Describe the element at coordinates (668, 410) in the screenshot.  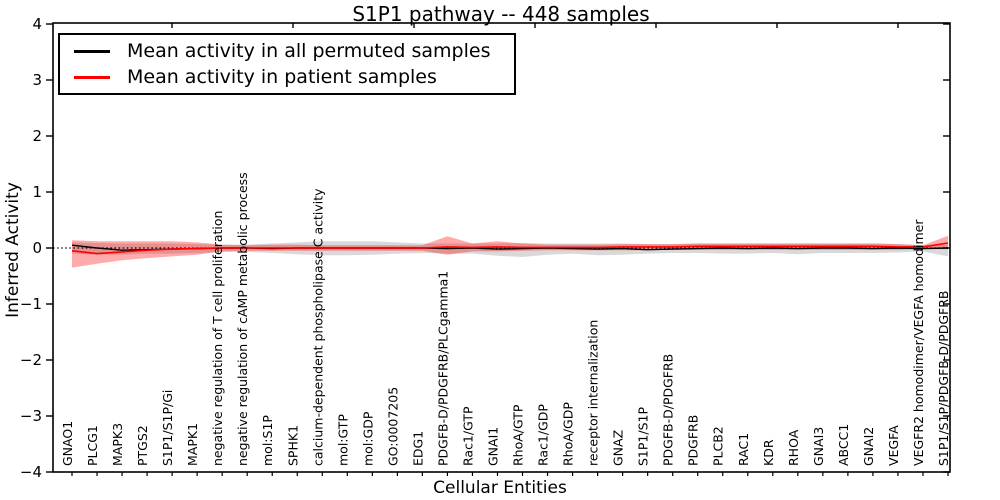
I see `x-tick-label: PDGFB-D/PDGFRB` at that location.